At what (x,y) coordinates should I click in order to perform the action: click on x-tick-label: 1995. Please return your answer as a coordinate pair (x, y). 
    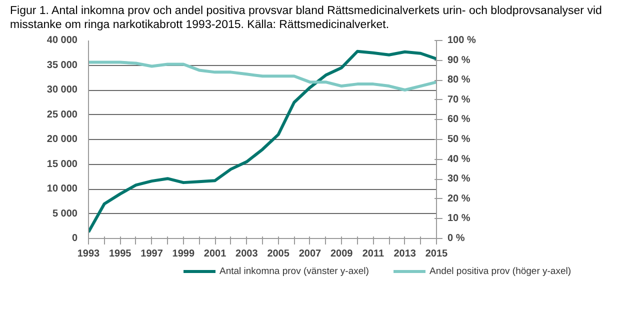
    Looking at the image, I should click on (120, 254).